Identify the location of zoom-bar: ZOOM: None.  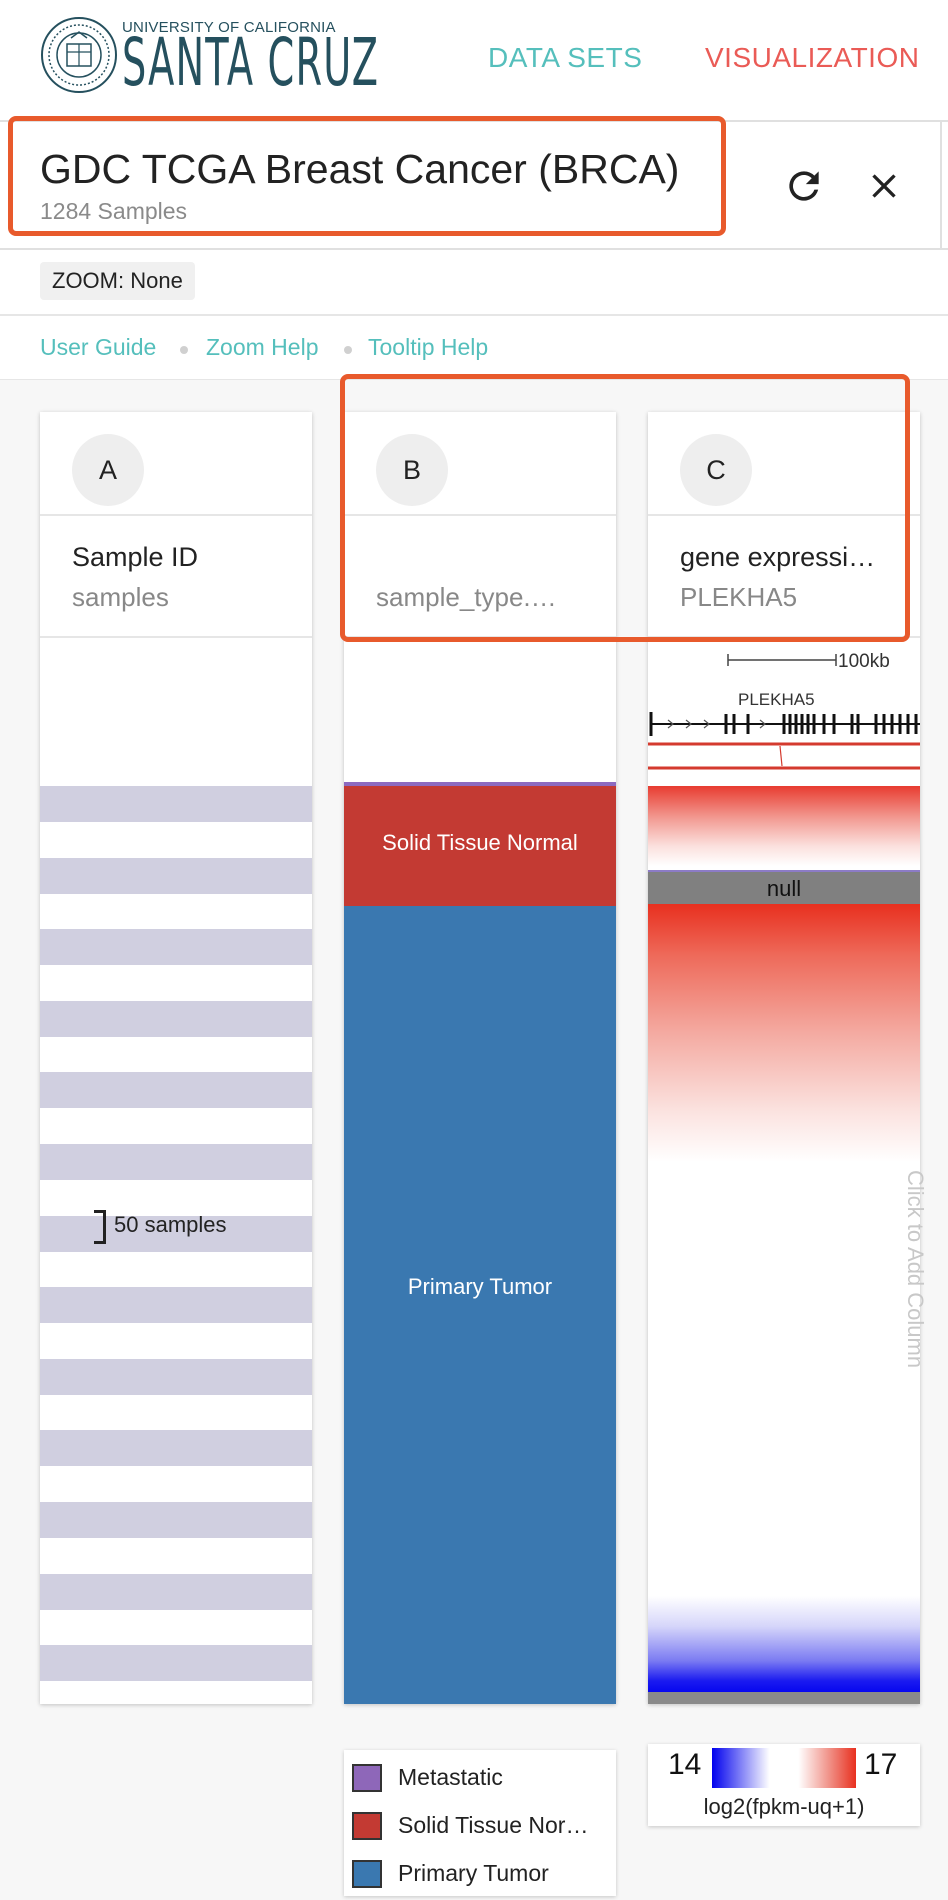
(474, 283).